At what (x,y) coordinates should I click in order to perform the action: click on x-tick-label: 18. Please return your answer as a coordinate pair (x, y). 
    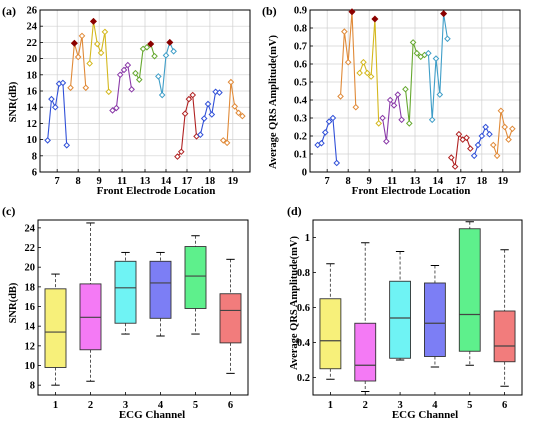
    Looking at the image, I should click on (482, 181).